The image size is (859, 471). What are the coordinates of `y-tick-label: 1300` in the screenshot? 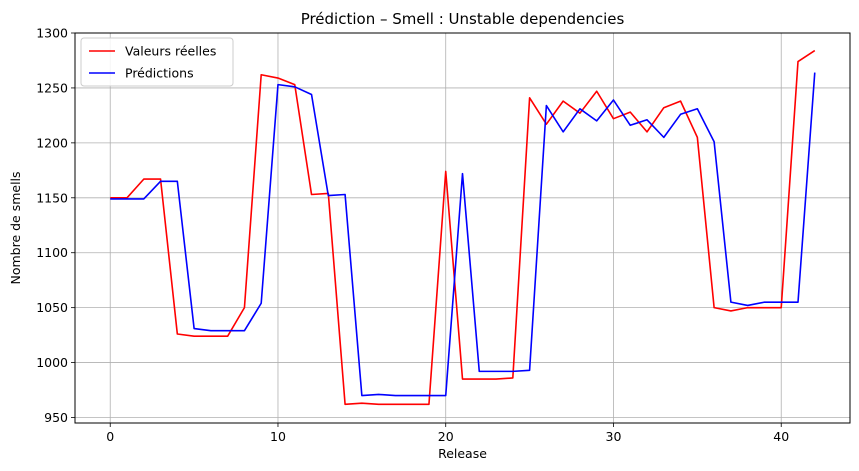 It's located at (52, 33).